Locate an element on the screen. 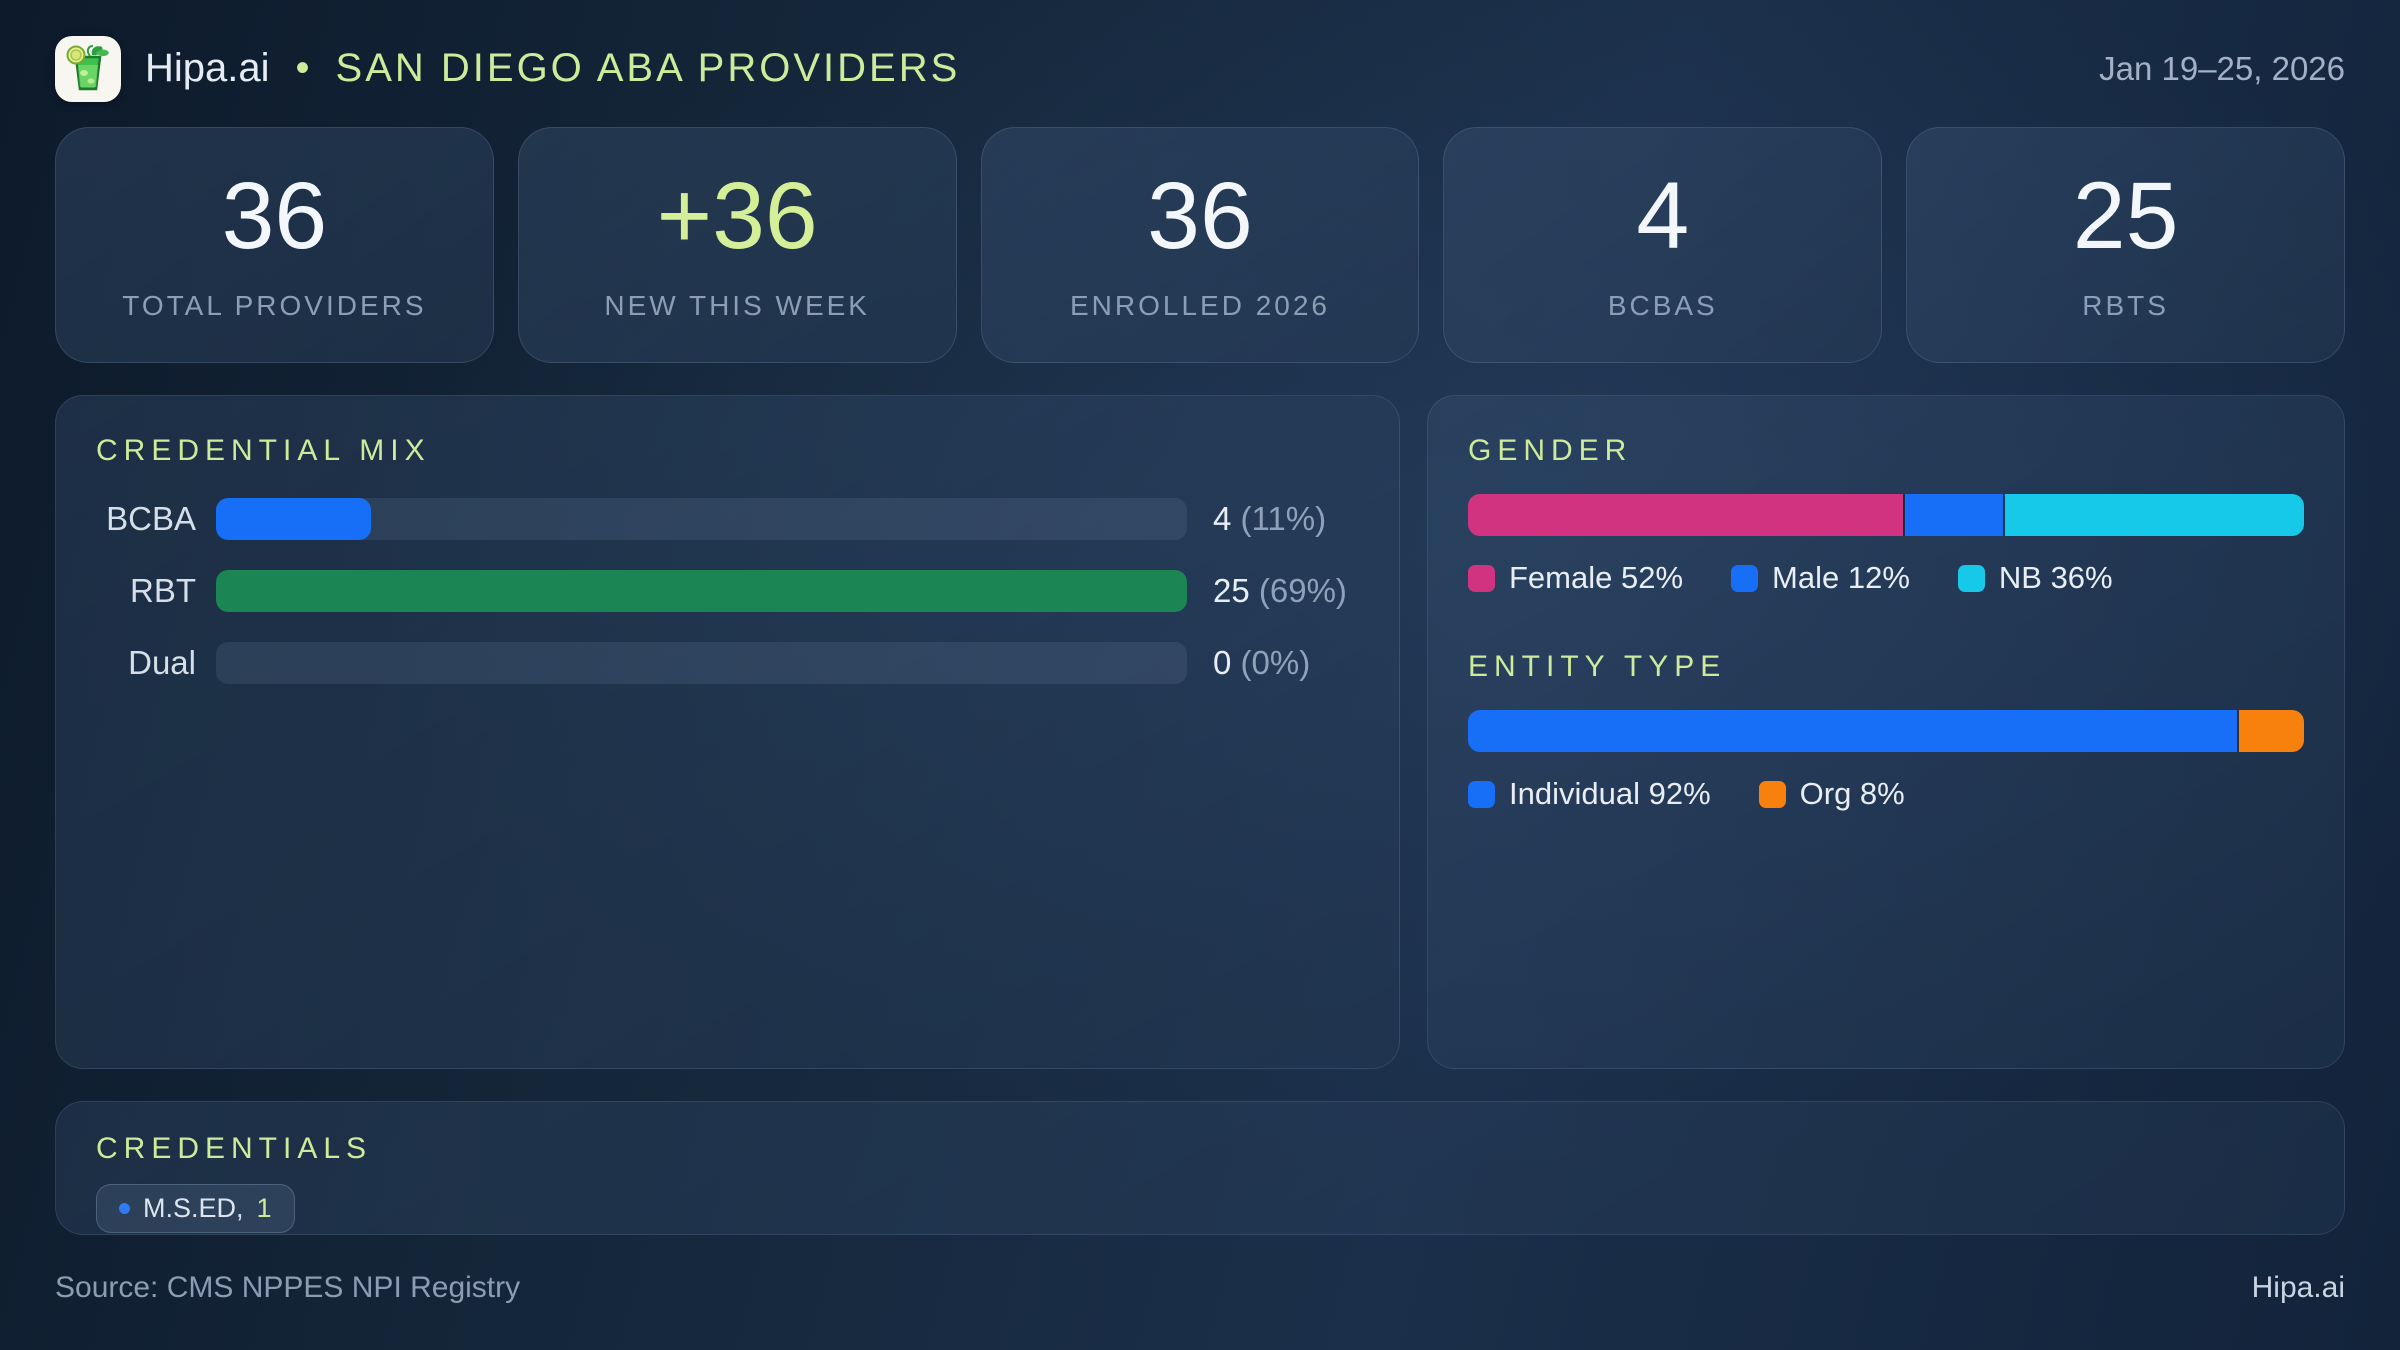 Image resolution: width=2400 pixels, height=1350 pixels. stat-label: RBTS is located at coordinates (2125, 305).